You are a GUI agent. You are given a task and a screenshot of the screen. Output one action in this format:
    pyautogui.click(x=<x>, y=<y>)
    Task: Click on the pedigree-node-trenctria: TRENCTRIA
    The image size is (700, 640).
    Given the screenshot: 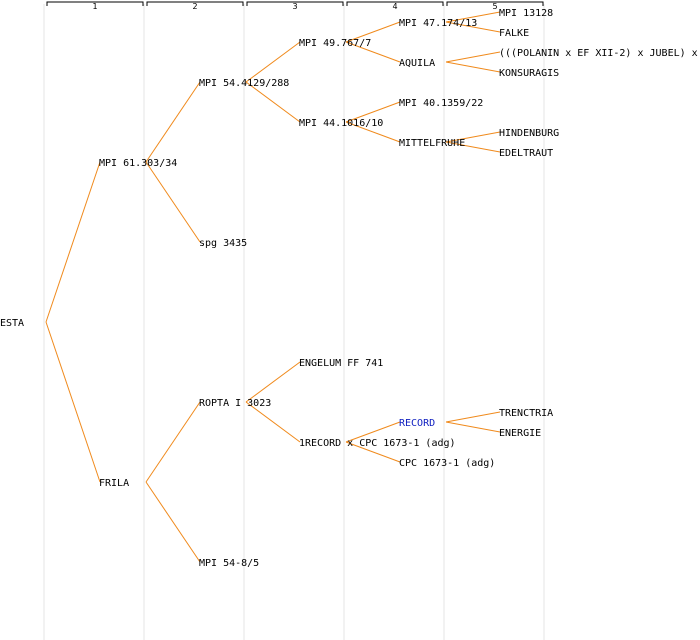 What is the action you would take?
    pyautogui.click(x=526, y=413)
    